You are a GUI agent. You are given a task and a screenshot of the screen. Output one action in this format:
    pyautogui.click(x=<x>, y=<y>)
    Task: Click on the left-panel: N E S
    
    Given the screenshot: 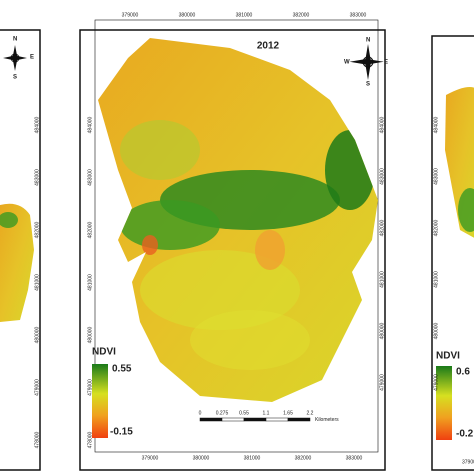 What is the action you would take?
    pyautogui.click(x=20, y=250)
    